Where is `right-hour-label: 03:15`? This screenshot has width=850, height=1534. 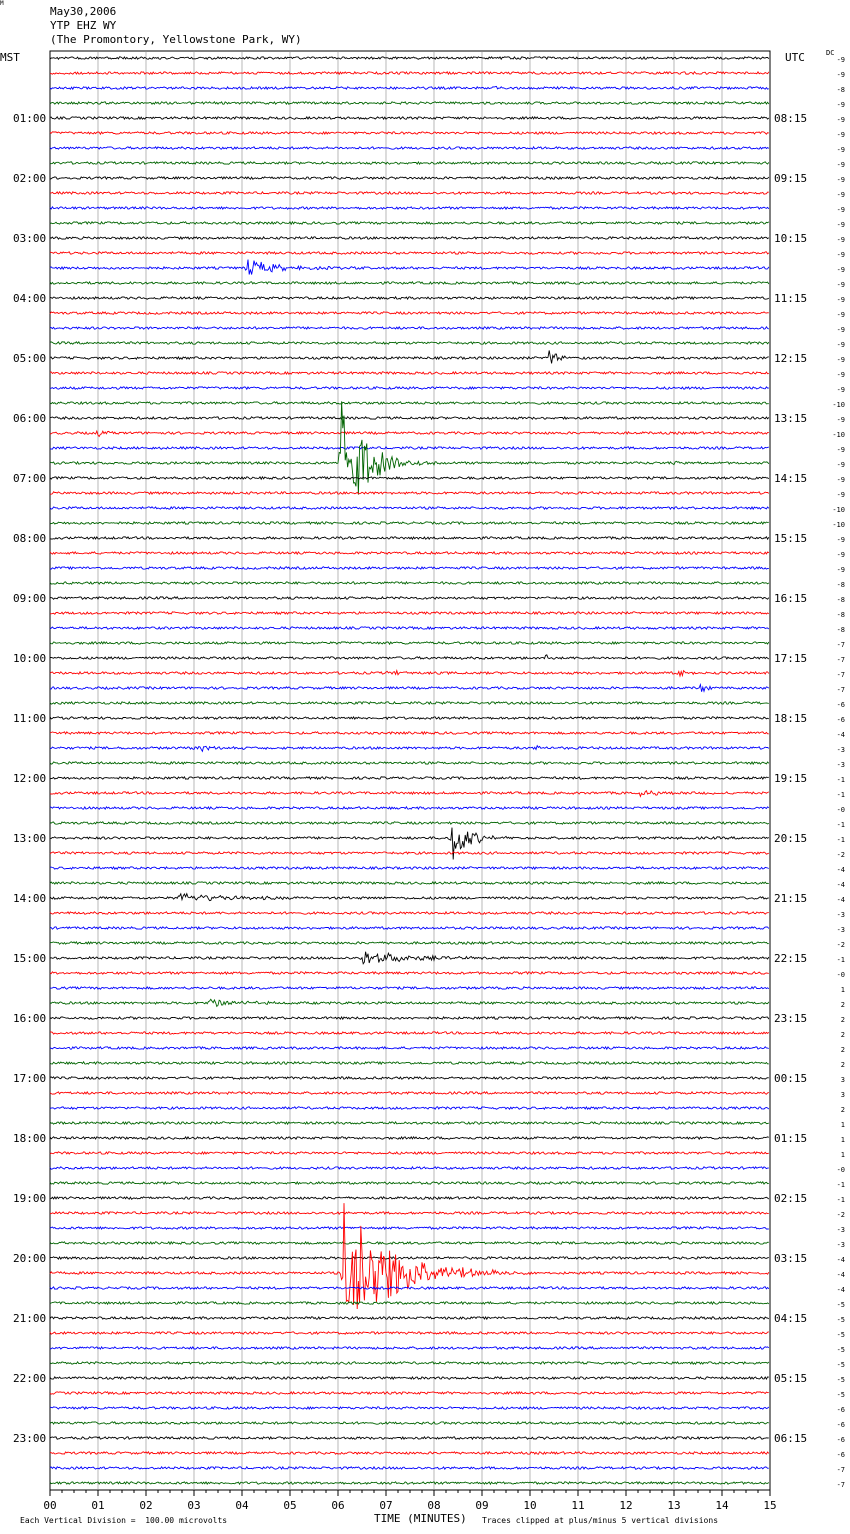
right-hour-label: 03:15 is located at coordinates (790, 1258).